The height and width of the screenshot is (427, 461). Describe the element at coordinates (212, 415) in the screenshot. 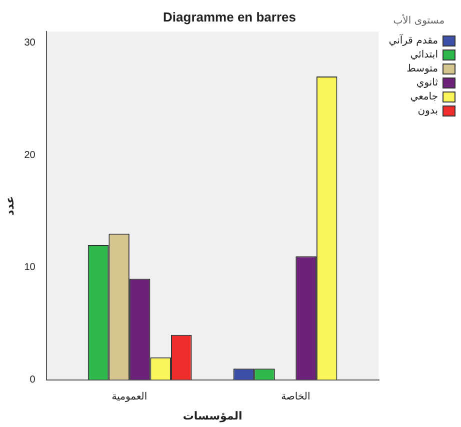

I see `x-axis-title: المؤسسات` at that location.